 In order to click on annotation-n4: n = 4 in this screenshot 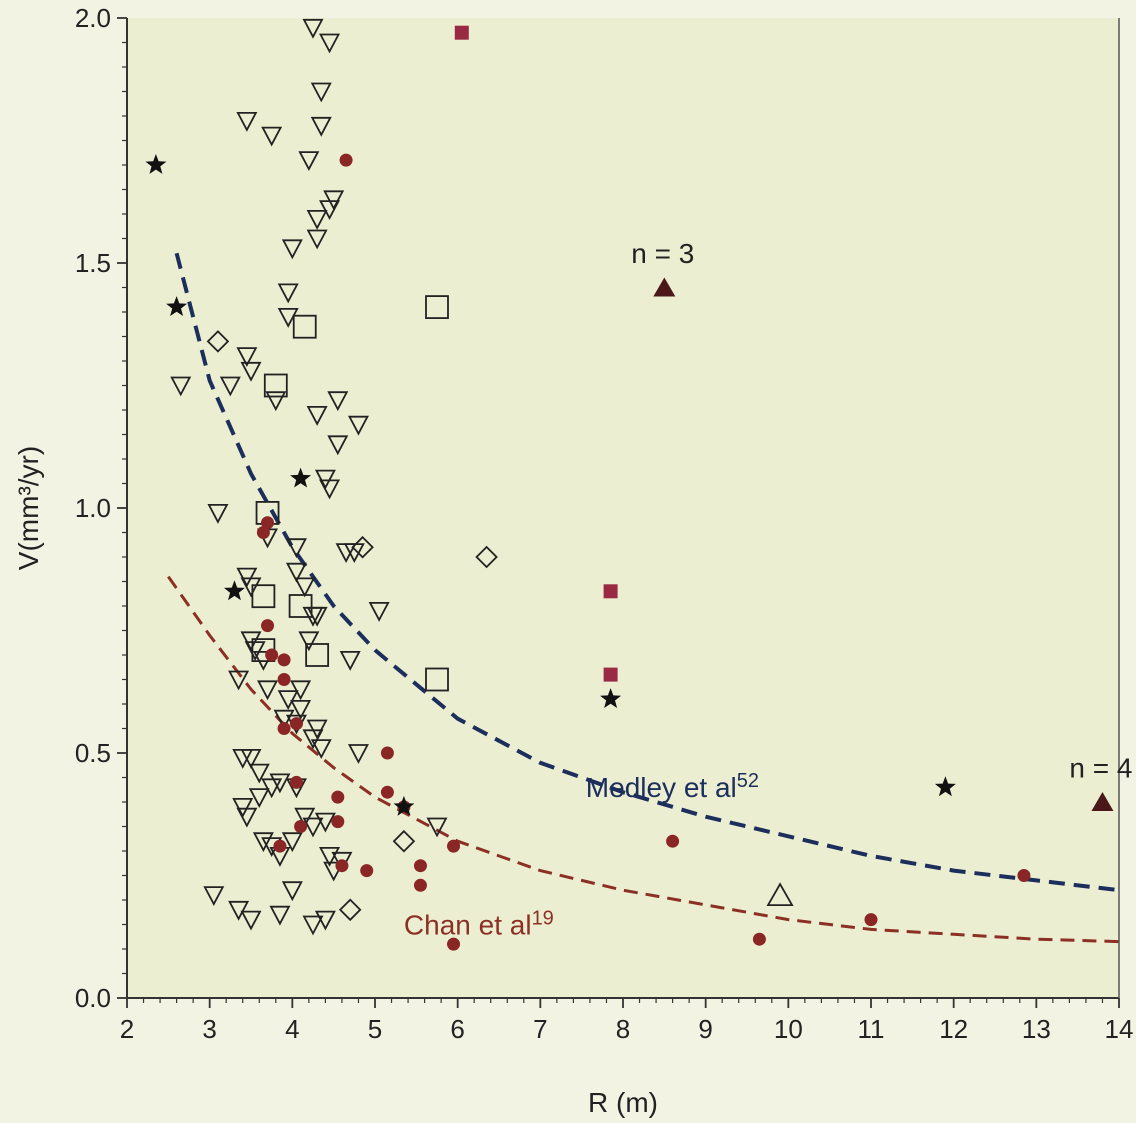, I will do `click(1100, 768)`.